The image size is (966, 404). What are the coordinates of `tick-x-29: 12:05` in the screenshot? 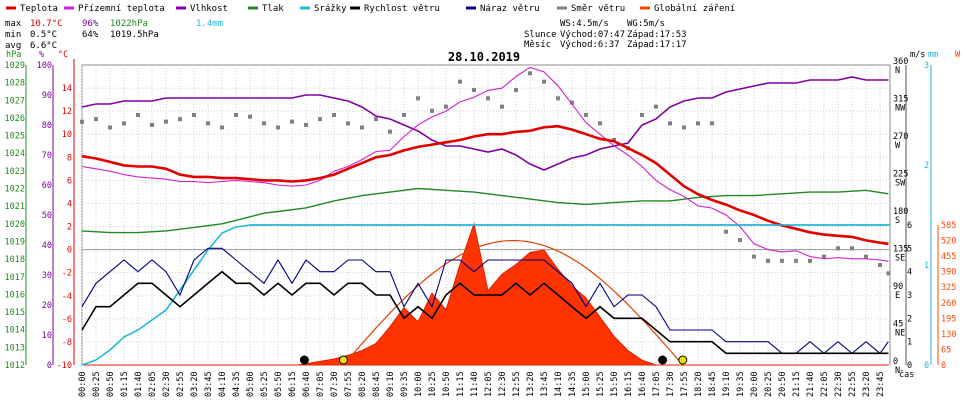 It's located at (489, 384).